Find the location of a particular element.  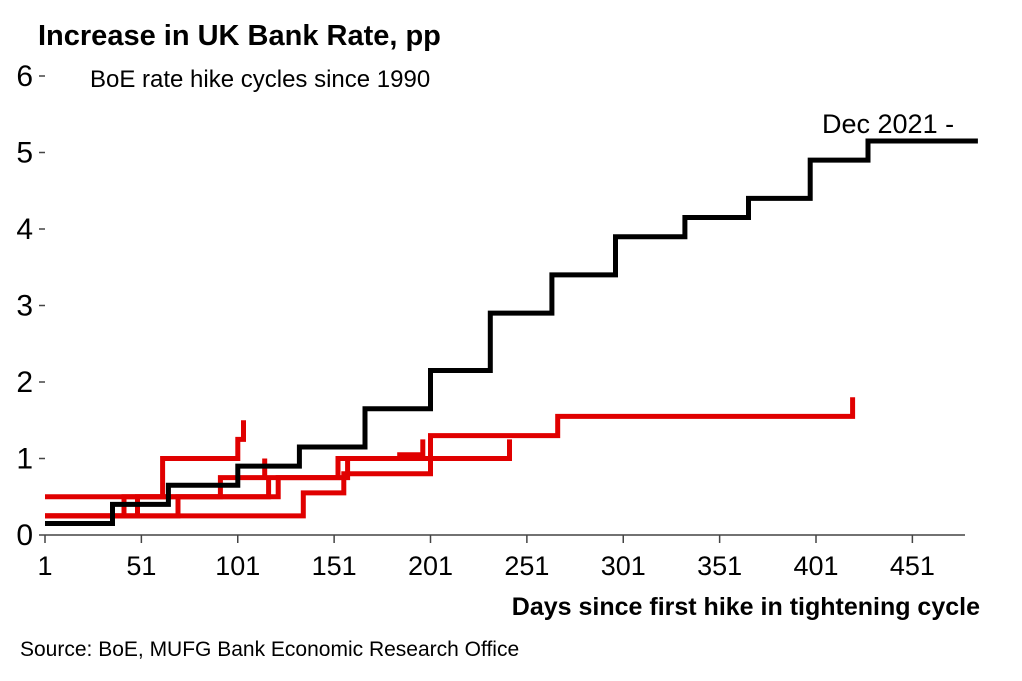

y-tick-label: 3 is located at coordinates (24, 306).